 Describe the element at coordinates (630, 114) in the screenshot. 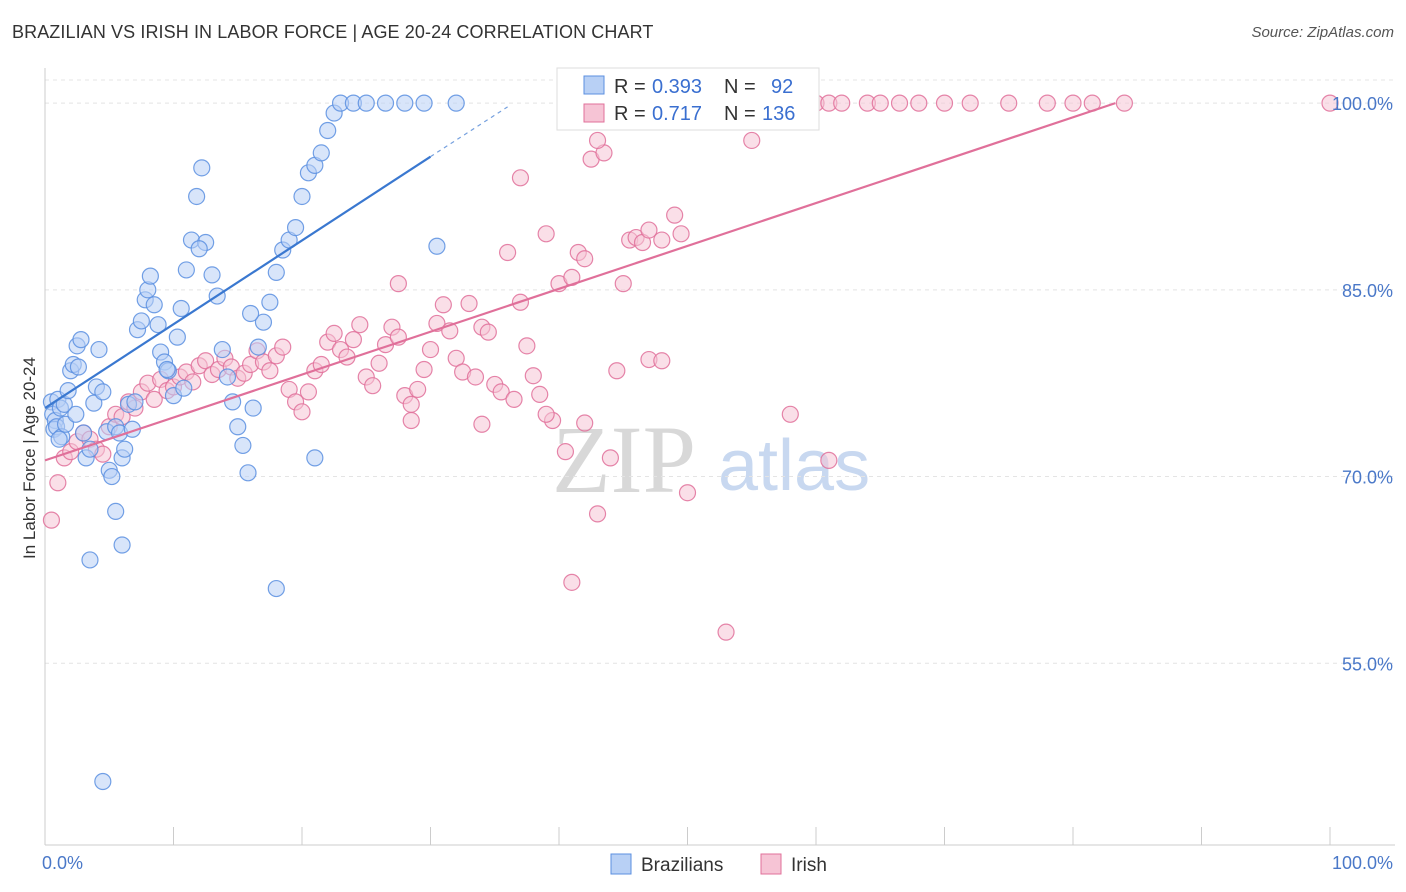

I see `legend-r-label-irish: R =` at that location.